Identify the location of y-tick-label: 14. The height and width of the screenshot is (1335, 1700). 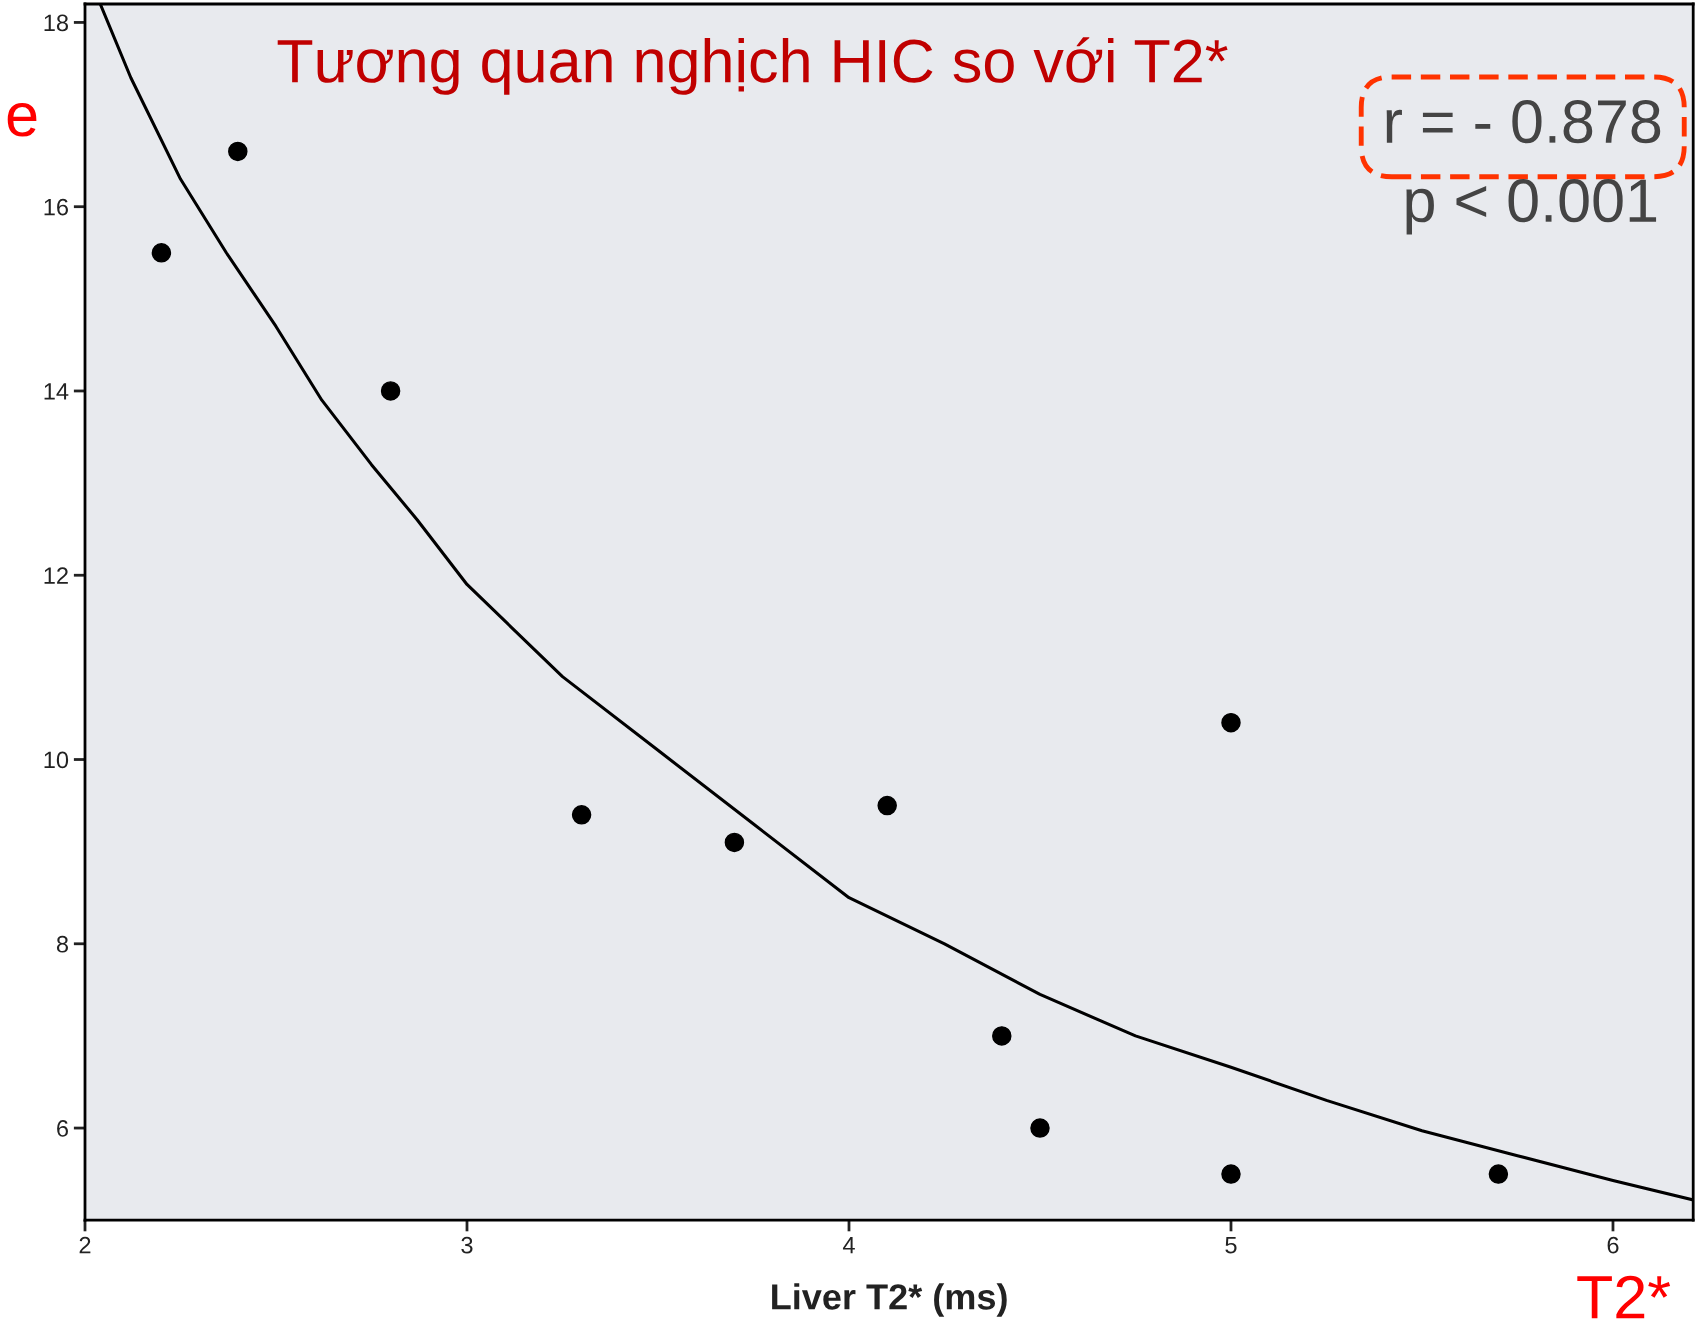
(56, 391).